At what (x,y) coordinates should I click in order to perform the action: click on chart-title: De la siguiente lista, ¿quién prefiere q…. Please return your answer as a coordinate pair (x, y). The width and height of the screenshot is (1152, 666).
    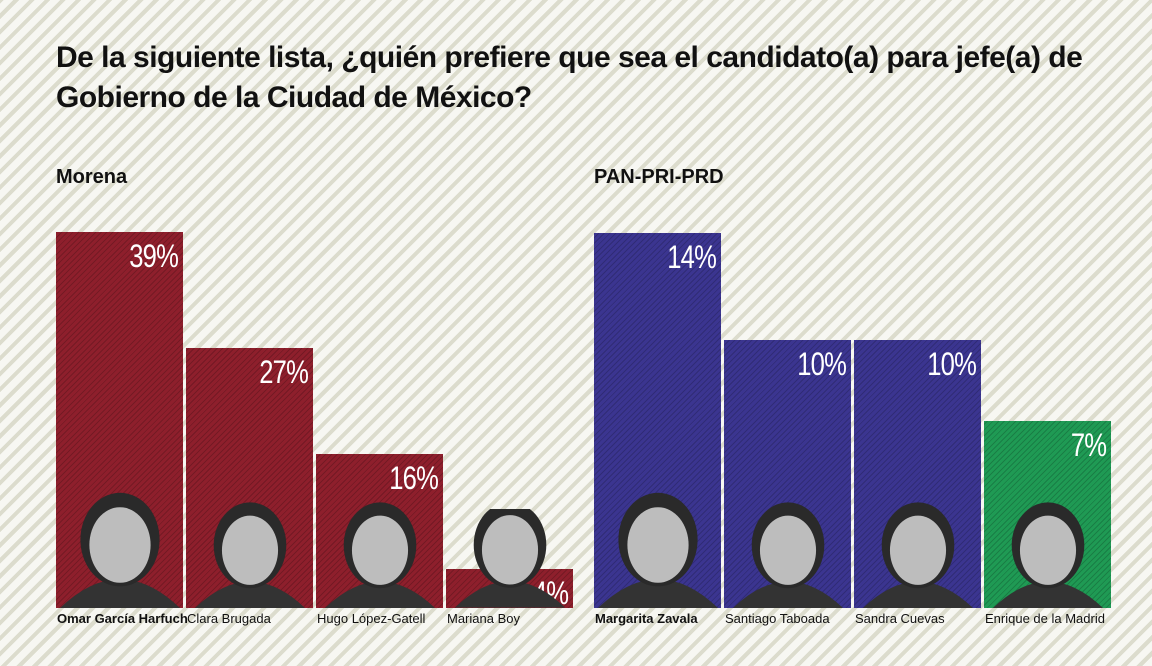
    Looking at the image, I should click on (569, 77).